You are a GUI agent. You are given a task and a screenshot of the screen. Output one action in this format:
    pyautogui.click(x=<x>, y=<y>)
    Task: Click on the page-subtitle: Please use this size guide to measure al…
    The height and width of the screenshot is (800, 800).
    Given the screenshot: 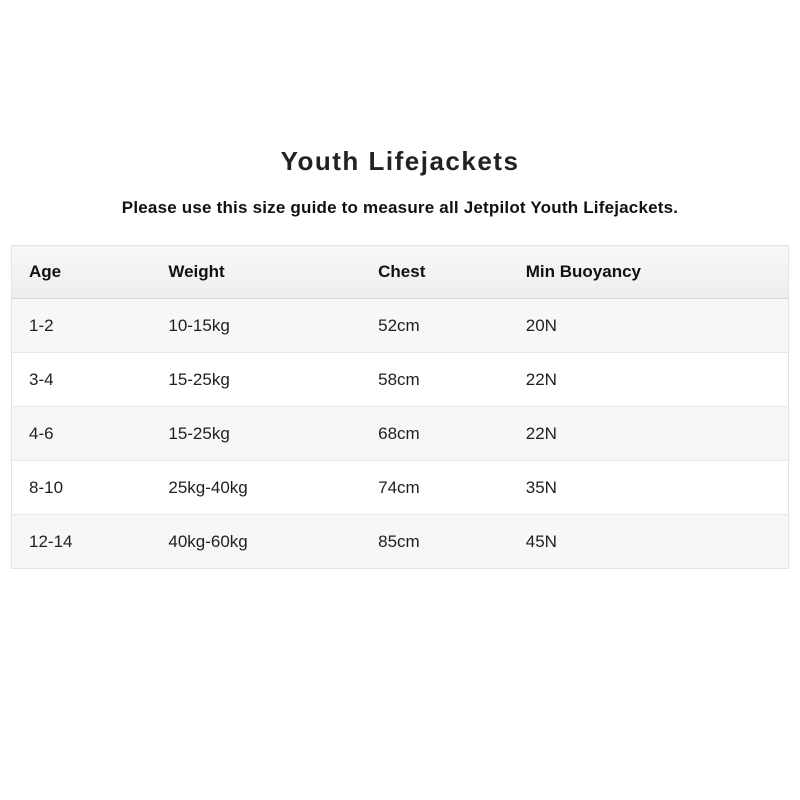 What is the action you would take?
    pyautogui.click(x=400, y=207)
    